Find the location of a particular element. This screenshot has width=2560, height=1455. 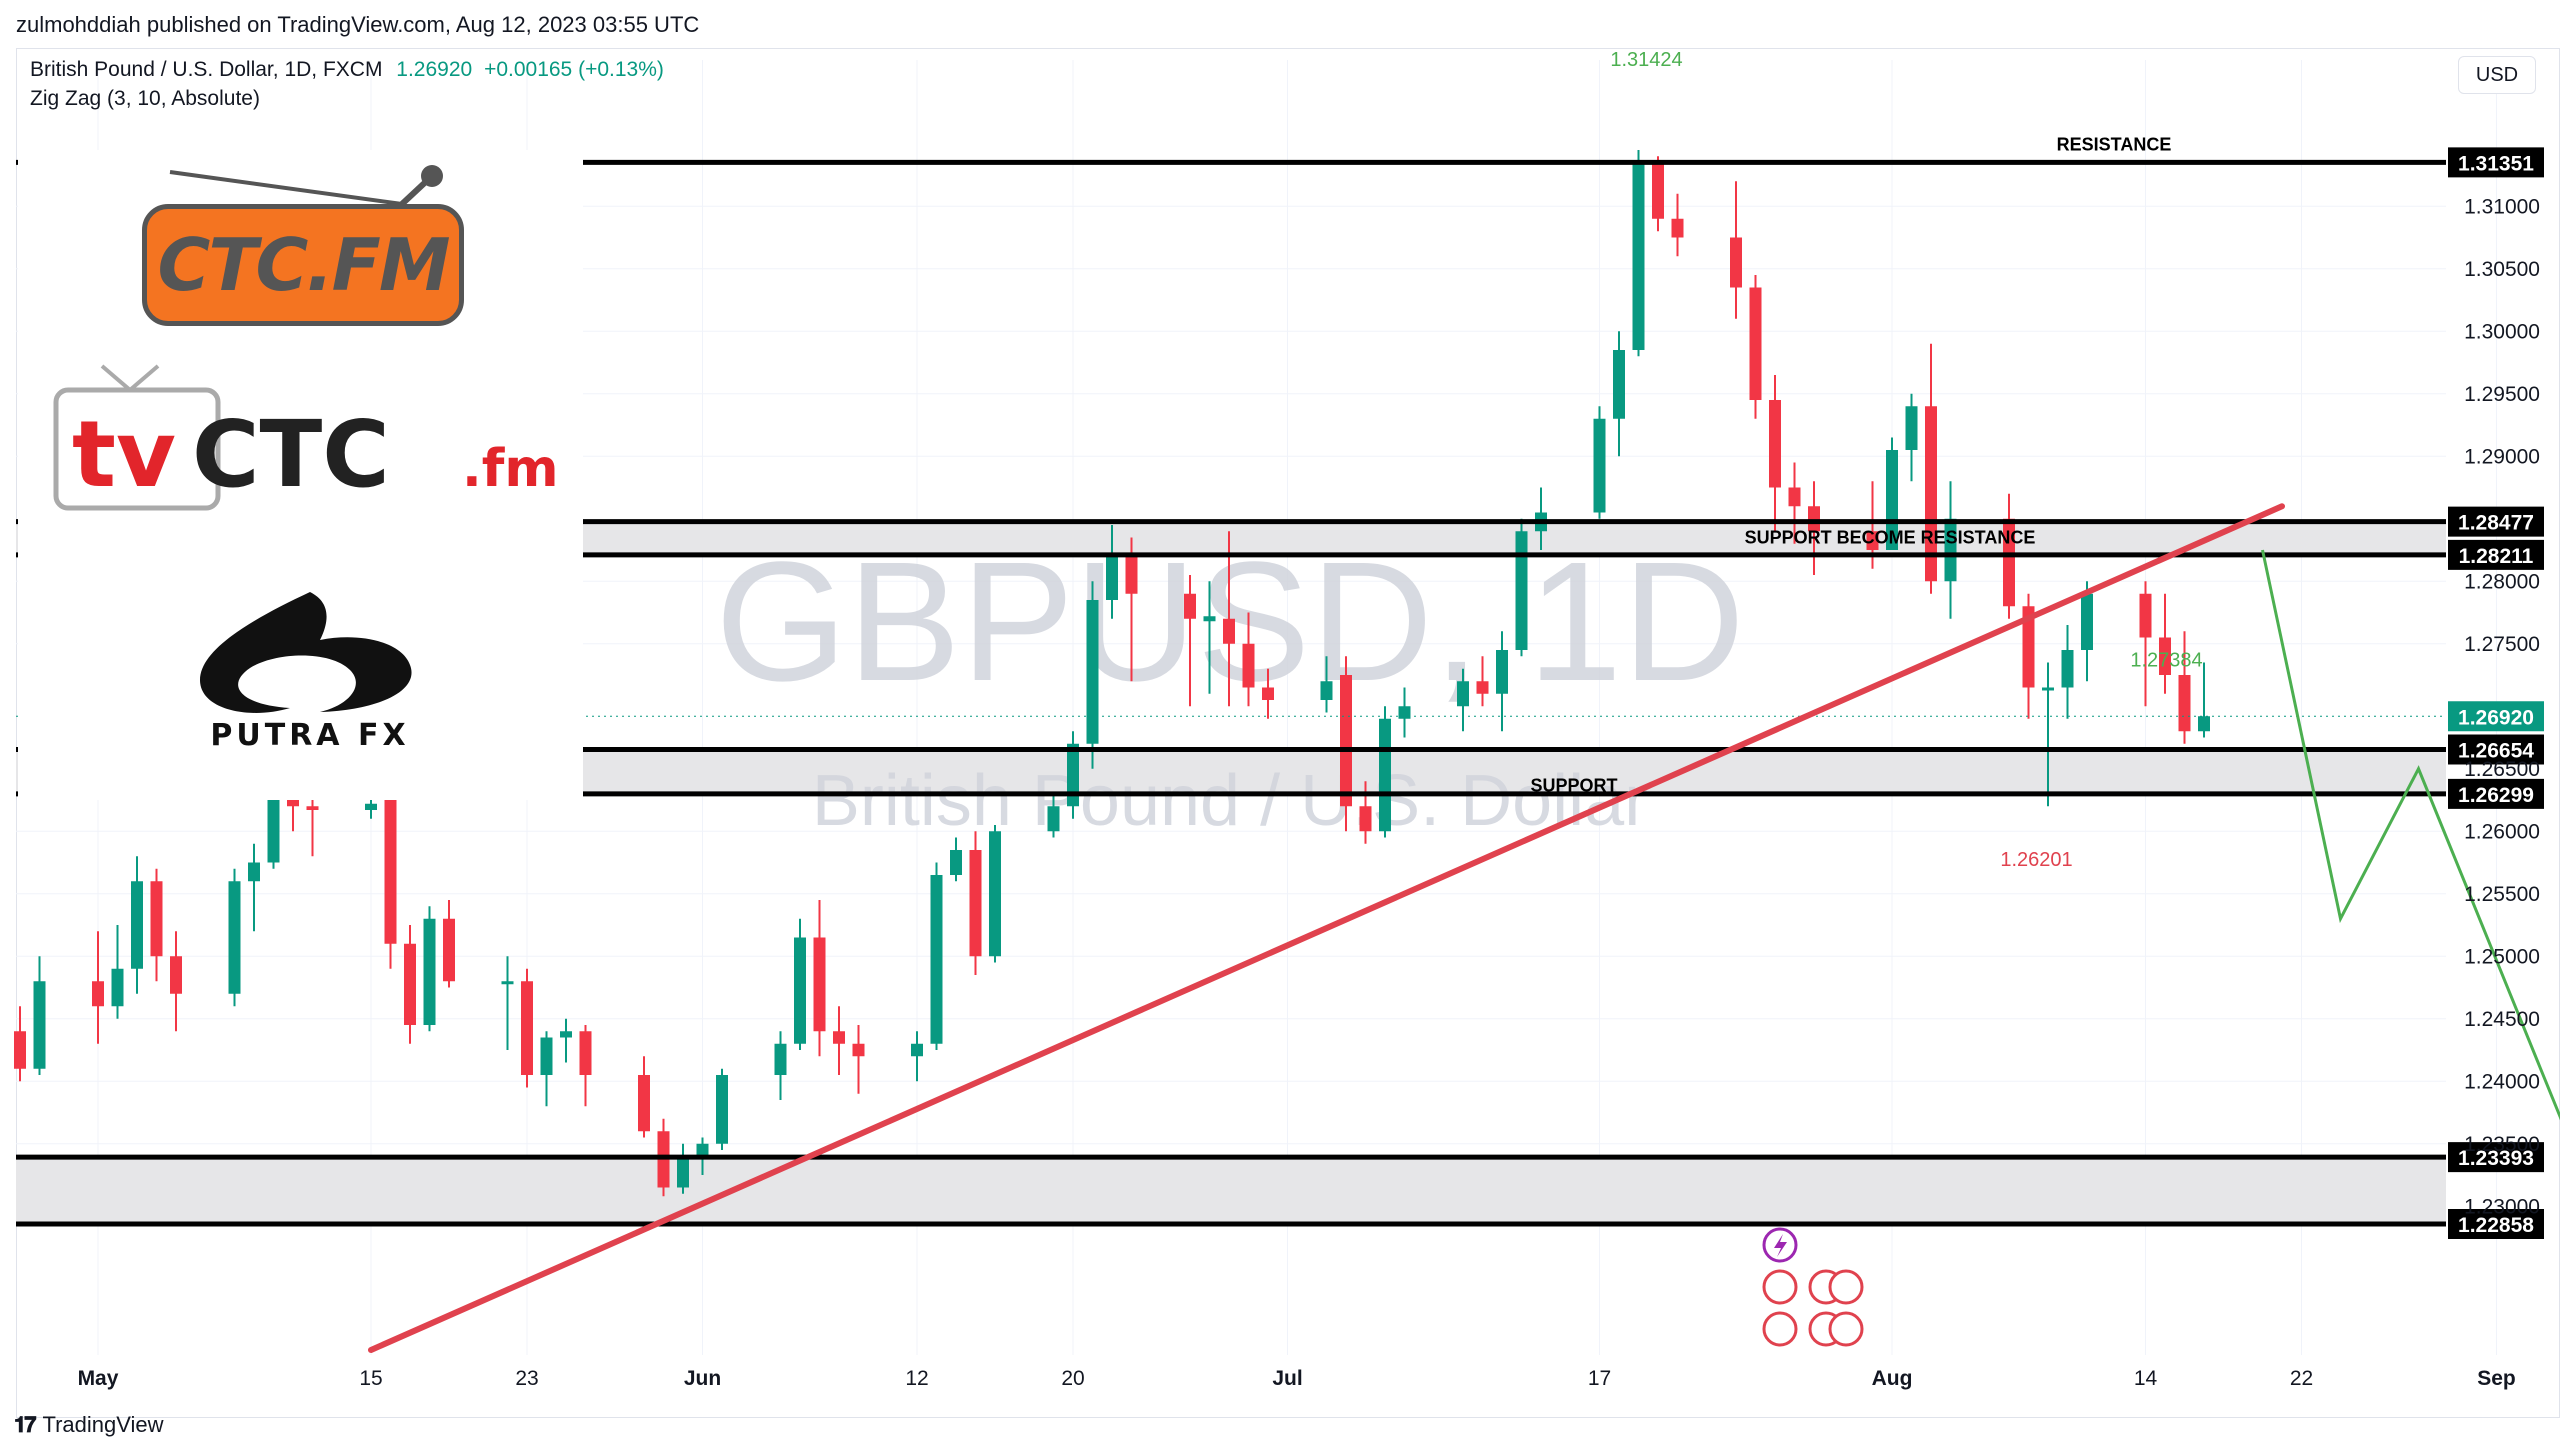

watermark-name: British Pound / U.S. Dollar is located at coordinates (1230, 801).